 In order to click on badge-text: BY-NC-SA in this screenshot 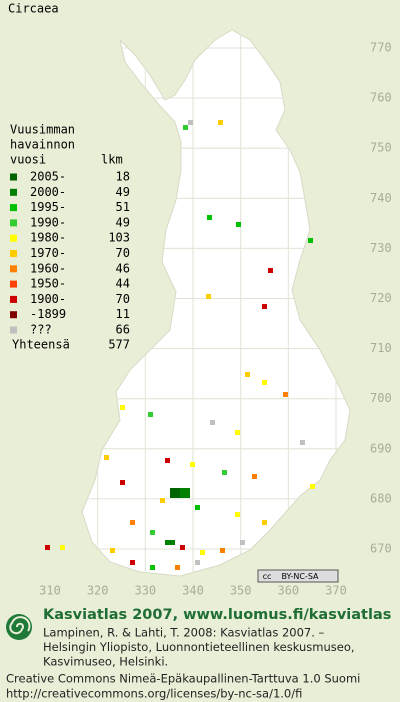, I will do `click(300, 576)`.